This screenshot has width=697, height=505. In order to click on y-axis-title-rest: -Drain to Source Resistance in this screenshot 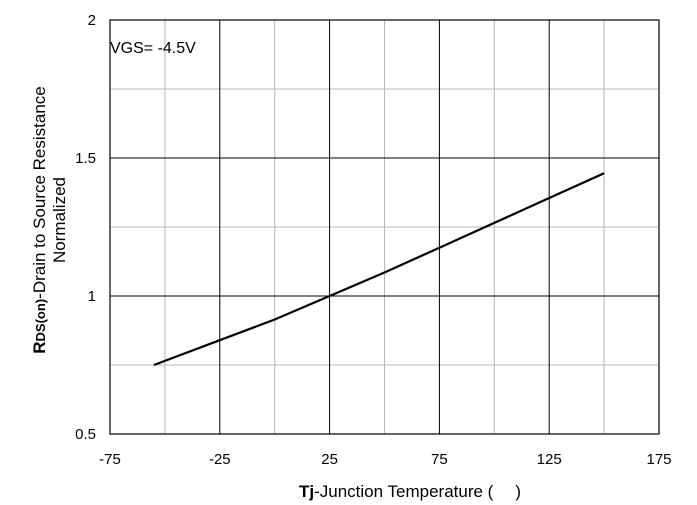, I will do `click(39, 192)`.